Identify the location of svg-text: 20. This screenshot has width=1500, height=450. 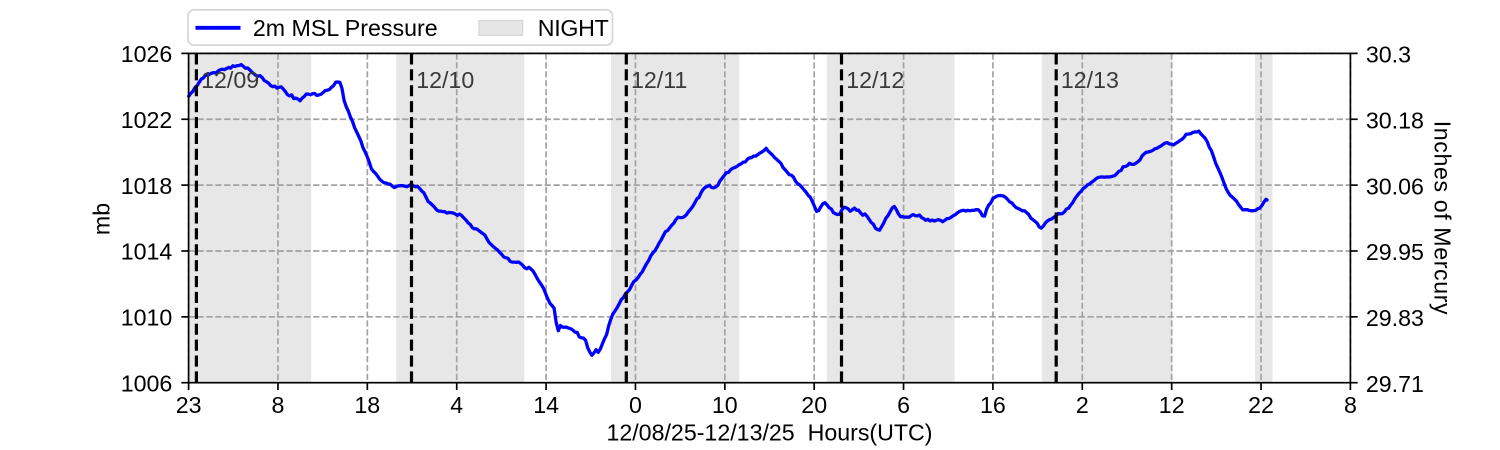
(814, 405).